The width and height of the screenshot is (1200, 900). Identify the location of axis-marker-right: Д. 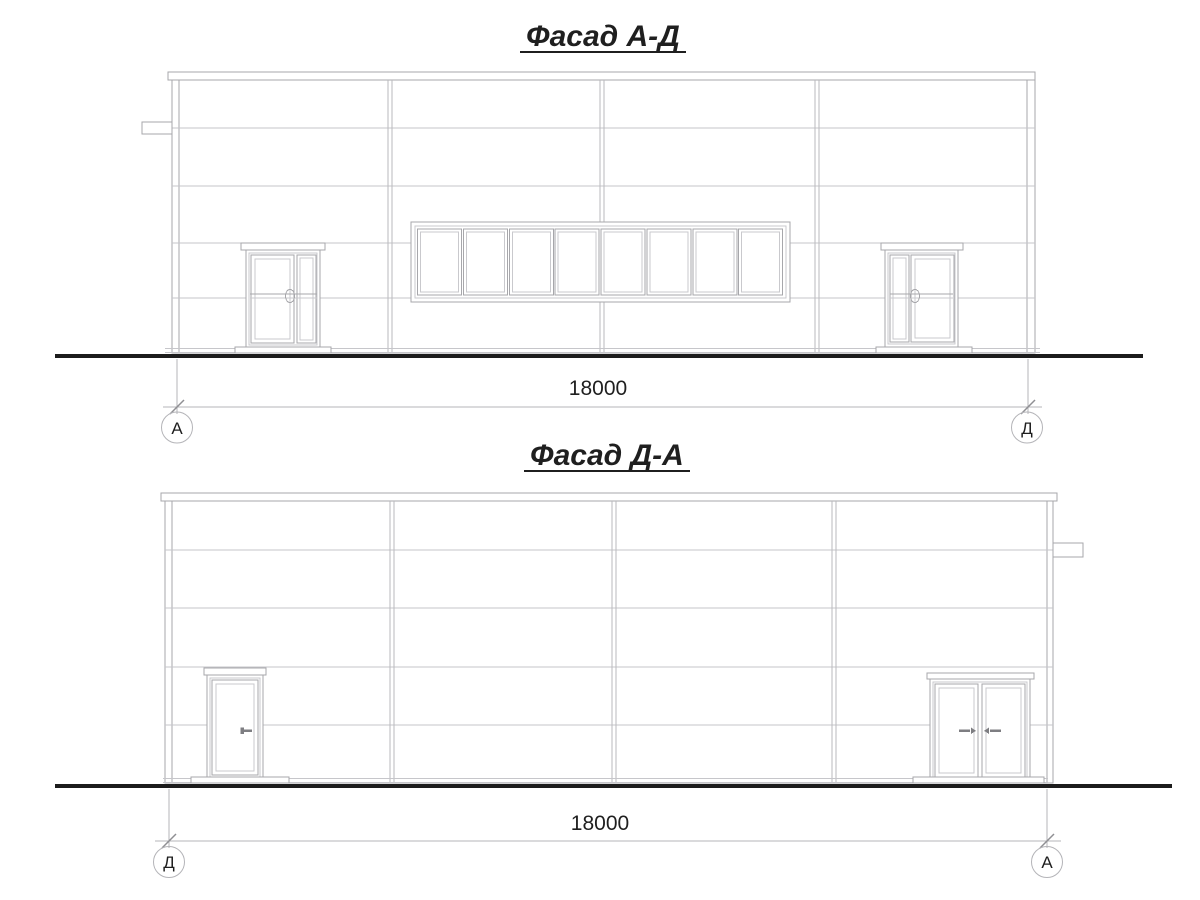
(1027, 427).